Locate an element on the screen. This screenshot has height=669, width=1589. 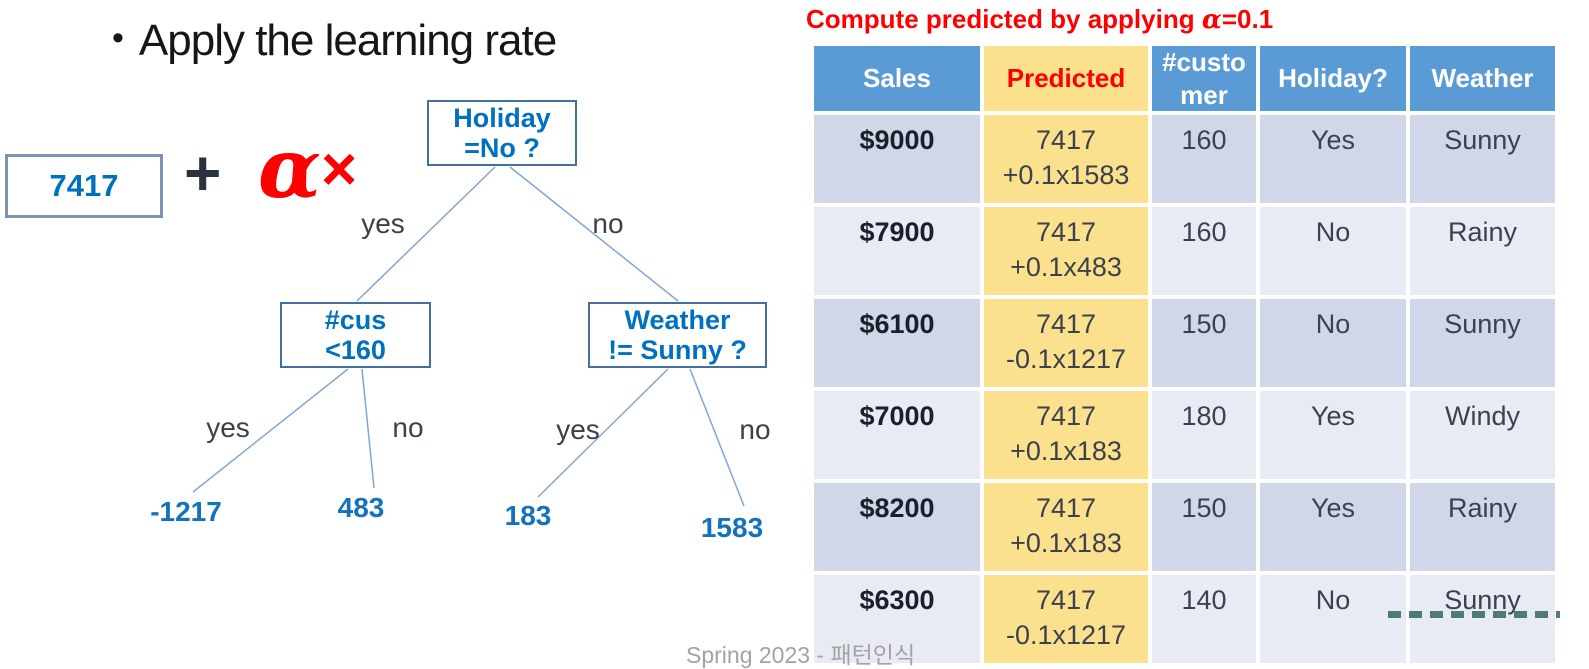
weather-cell: Windy is located at coordinates (1482, 435).